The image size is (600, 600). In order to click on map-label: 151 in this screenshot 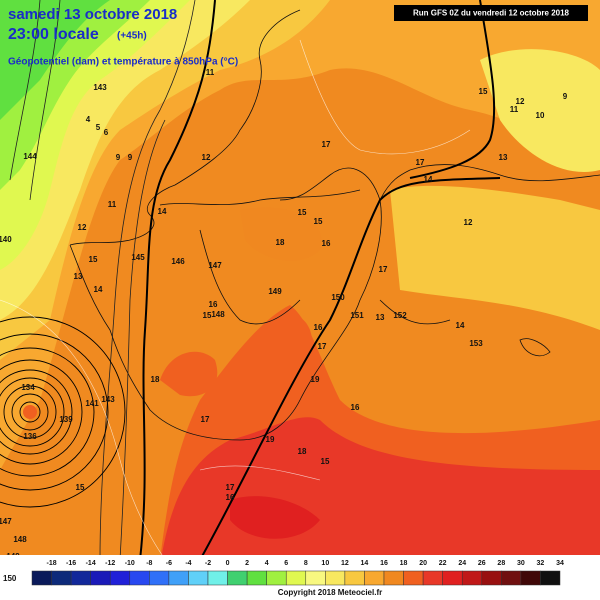, I will do `click(357, 315)`.